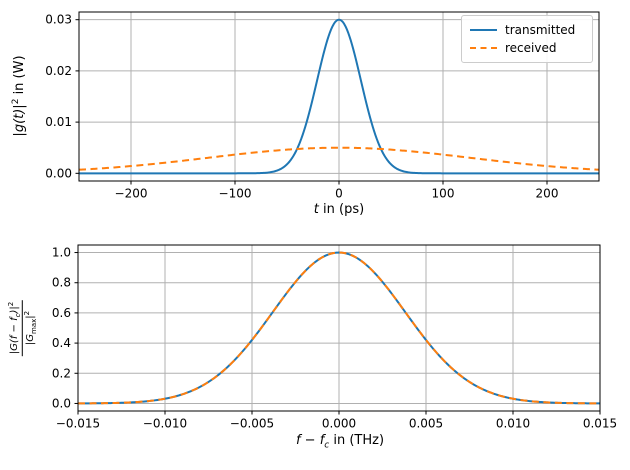 The width and height of the screenshot is (630, 470). Describe the element at coordinates (327, 445) in the screenshot. I see `bottom-xaxis-label-sub: c` at that location.